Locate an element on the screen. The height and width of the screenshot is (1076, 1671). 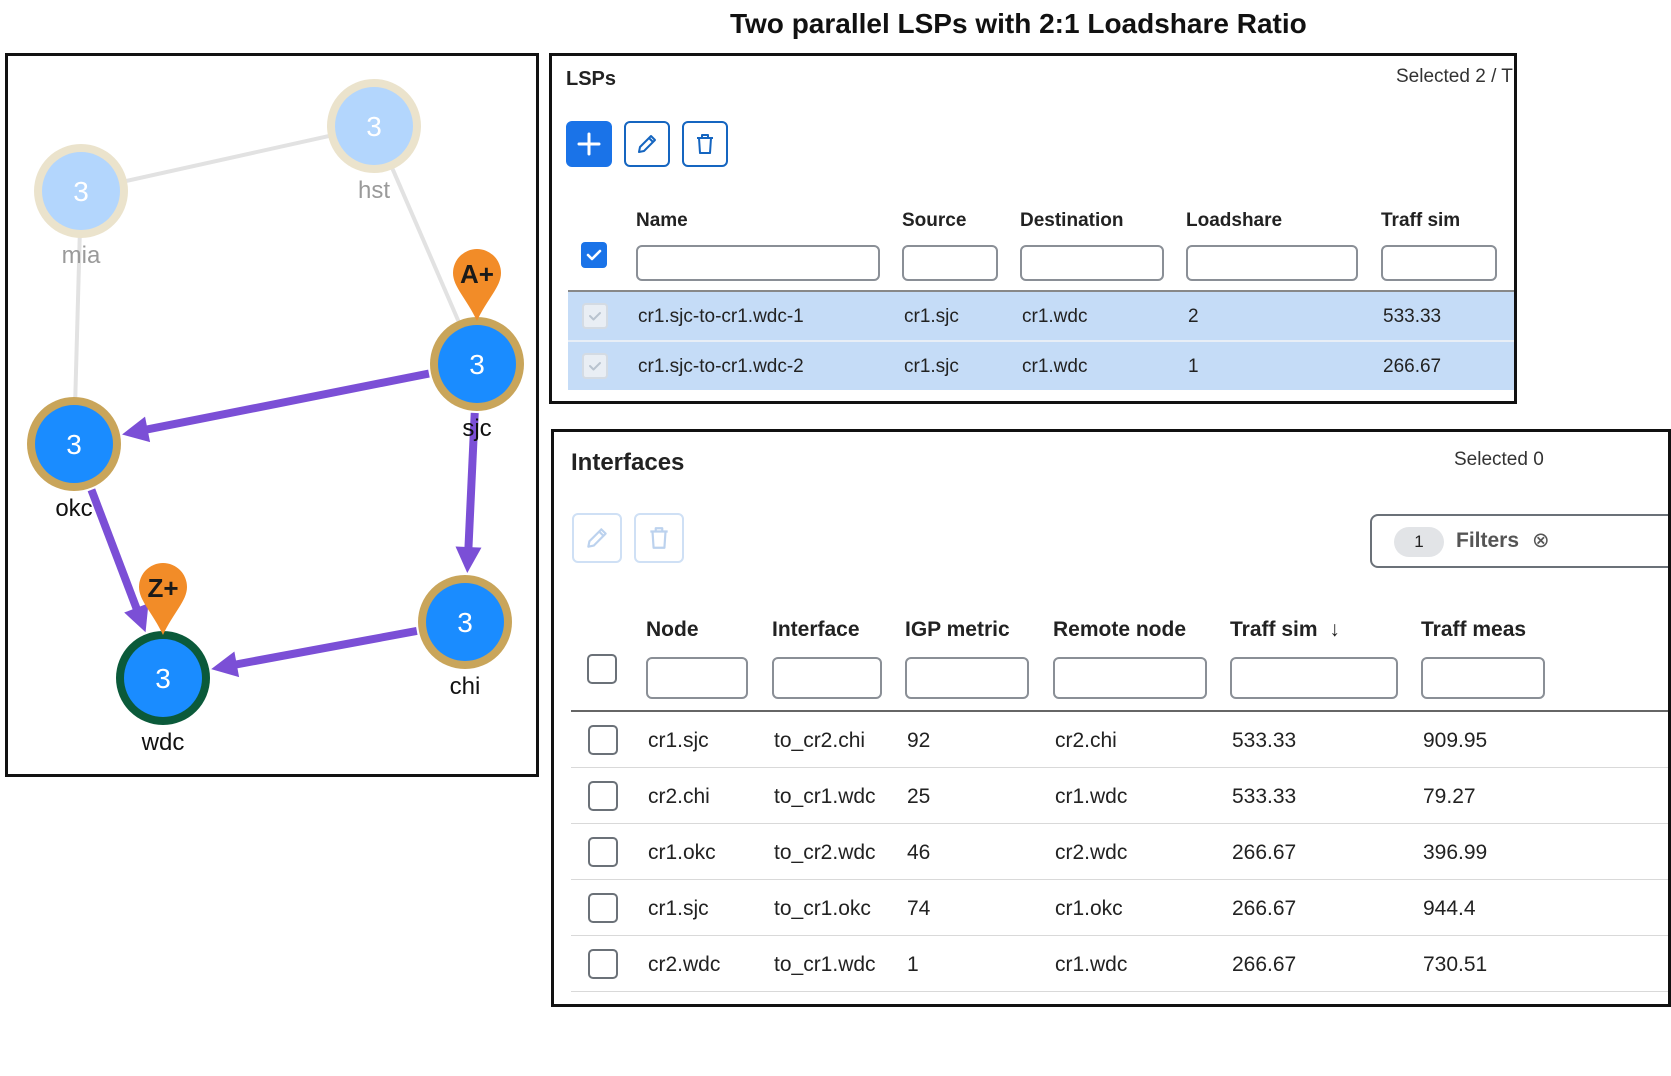
source-filter-input is located at coordinates (950, 263).